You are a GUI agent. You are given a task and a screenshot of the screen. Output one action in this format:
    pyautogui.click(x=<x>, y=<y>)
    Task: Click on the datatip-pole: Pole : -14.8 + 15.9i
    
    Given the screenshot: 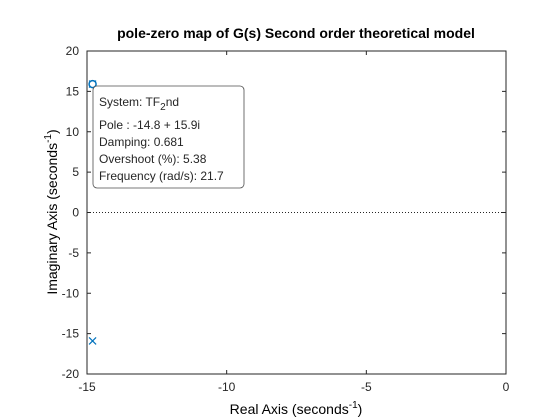 What is the action you would take?
    pyautogui.click(x=149, y=125)
    